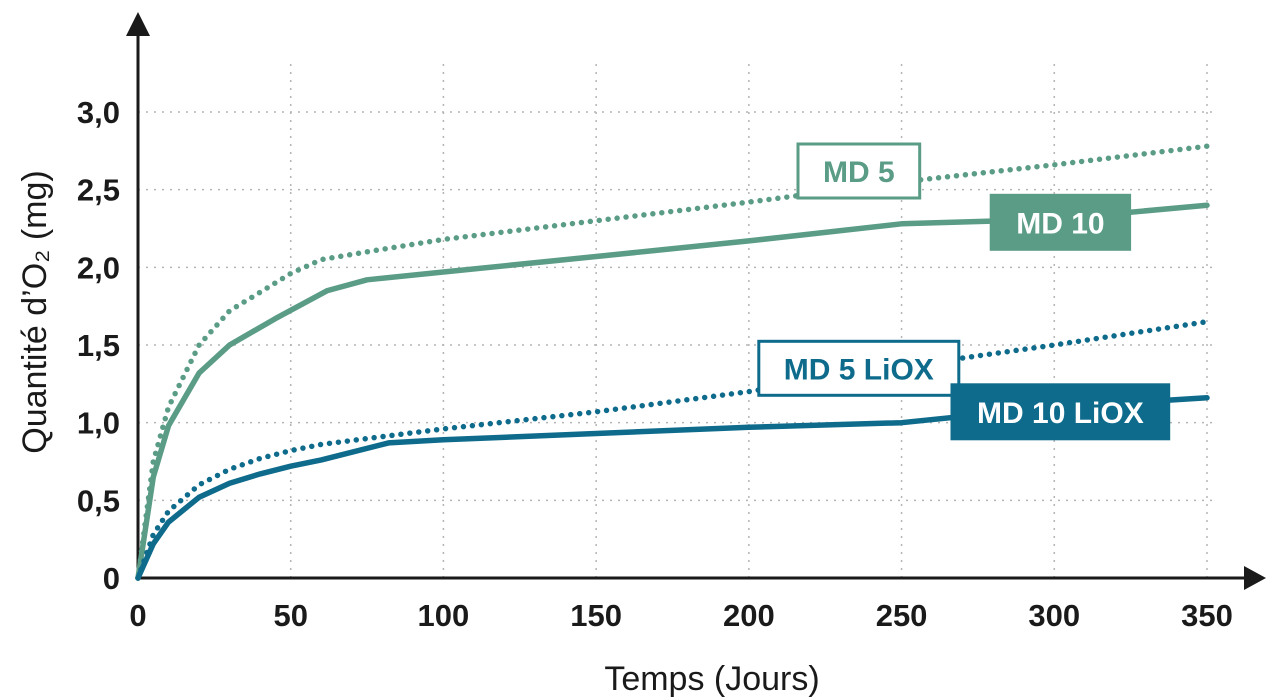 The height and width of the screenshot is (699, 1269). I want to click on y-tick-label: 1,5, so click(98, 345).